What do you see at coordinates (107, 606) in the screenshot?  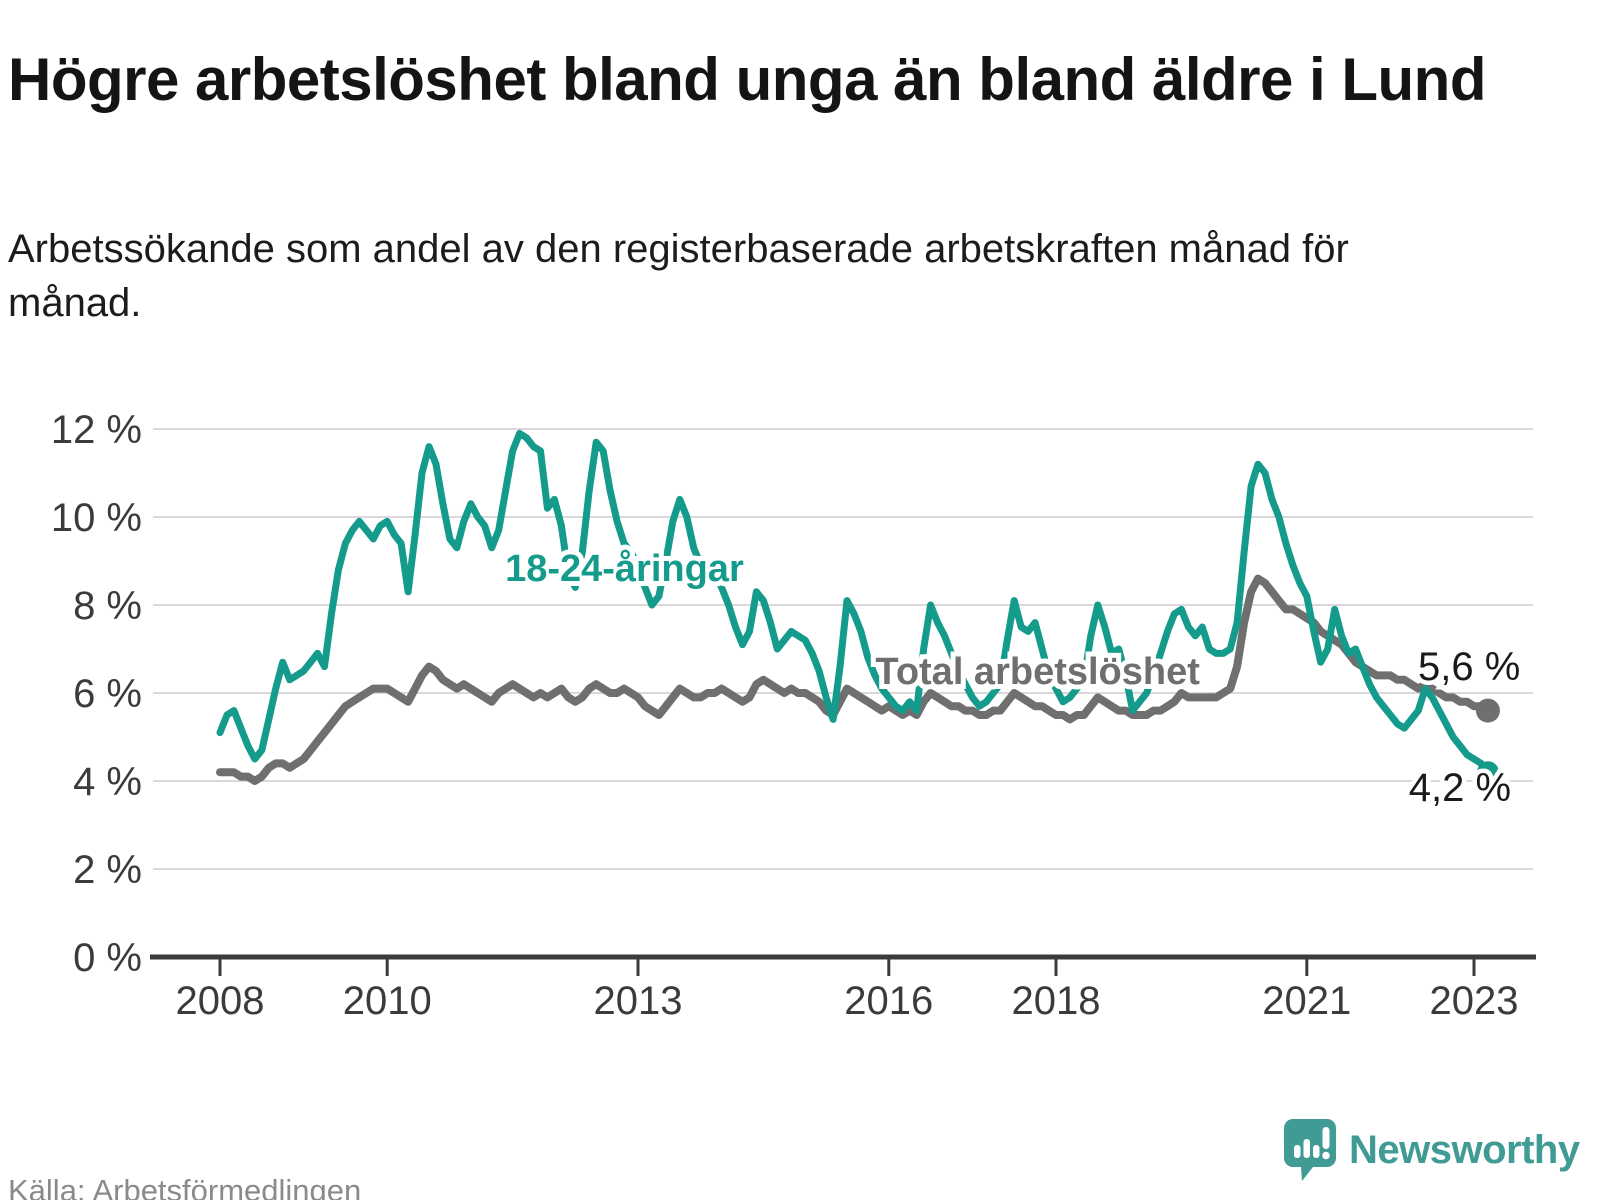 I see `y-axis-tick-label: 8 %` at bounding box center [107, 606].